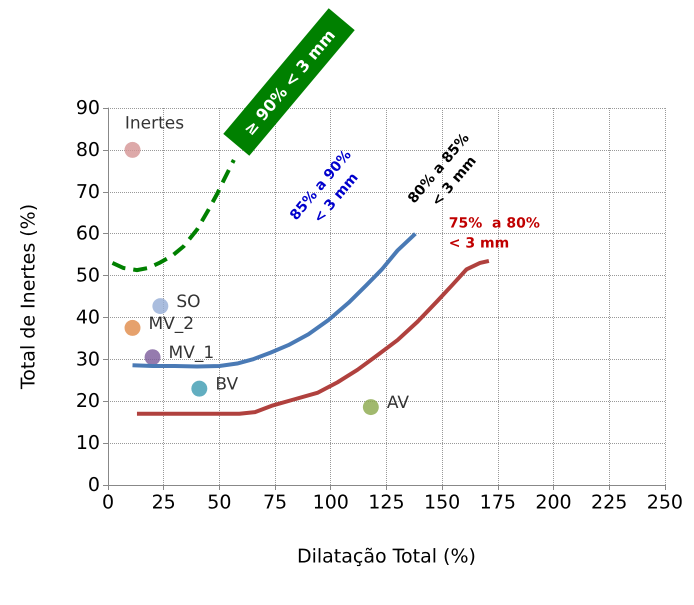 The width and height of the screenshot is (694, 605). What do you see at coordinates (164, 503) in the screenshot?
I see `x-tick-label: 25` at bounding box center [164, 503].